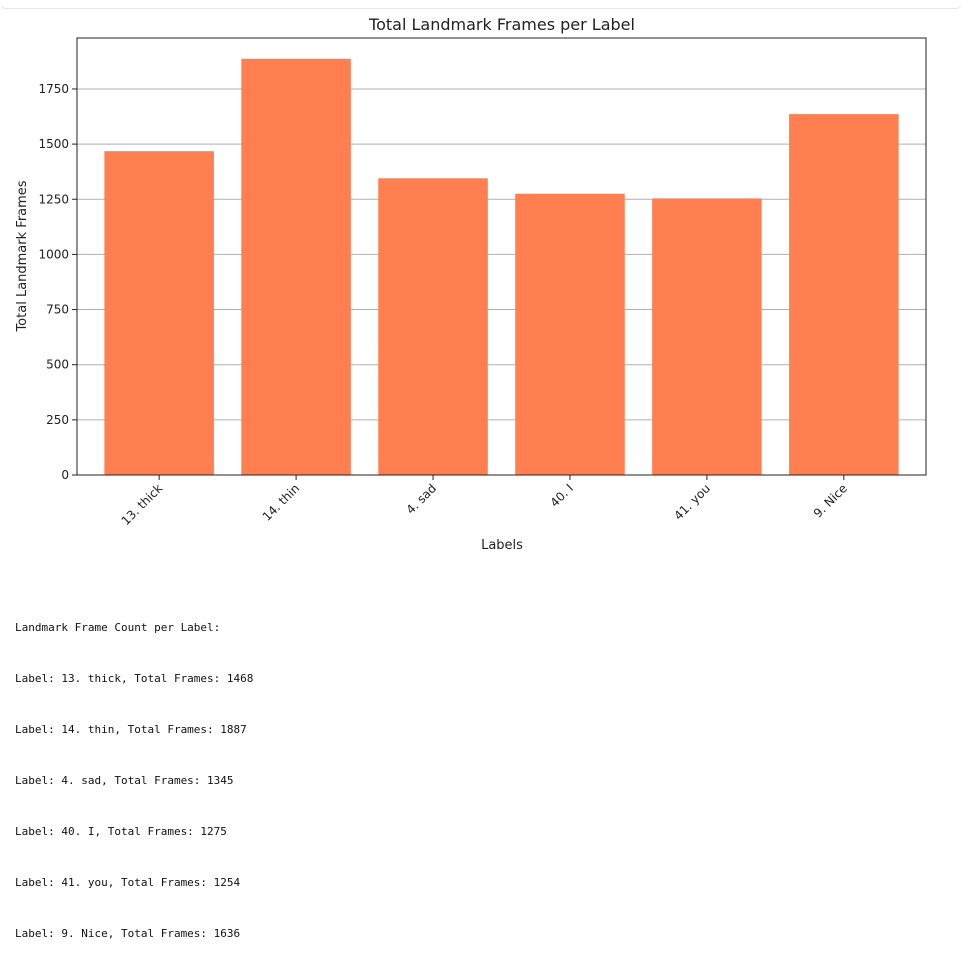  What do you see at coordinates (57, 282) in the screenshot?
I see `y-axis-ticks: 0 250 500 750 1000 1250 1500 1750` at bounding box center [57, 282].